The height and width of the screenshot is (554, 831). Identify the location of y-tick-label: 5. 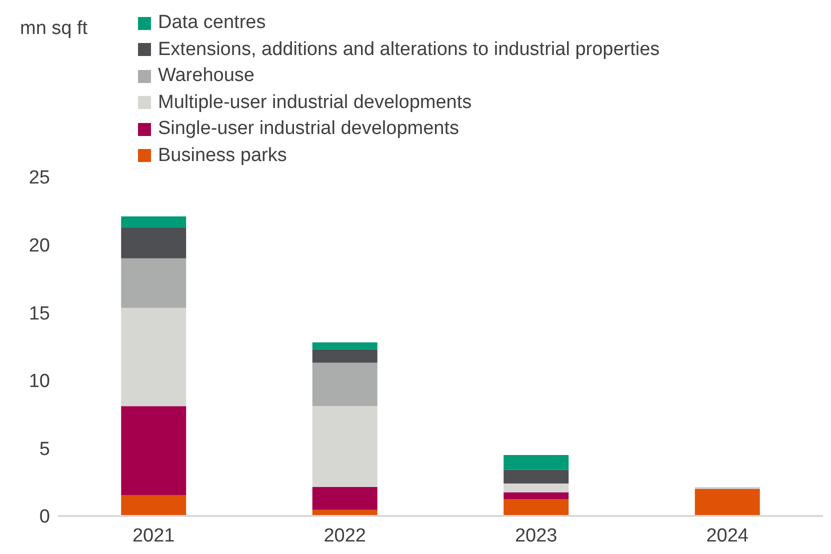
(44, 449).